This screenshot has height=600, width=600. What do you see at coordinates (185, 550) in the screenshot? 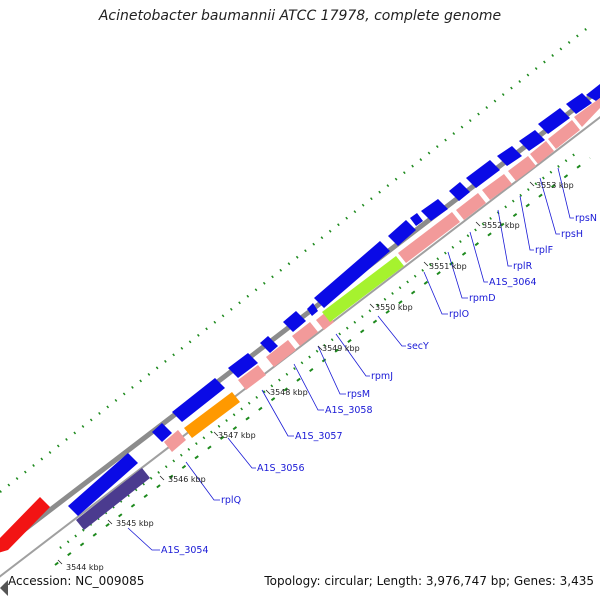
I see `gene-label-A1S_3054: A1S_3054` at bounding box center [185, 550].